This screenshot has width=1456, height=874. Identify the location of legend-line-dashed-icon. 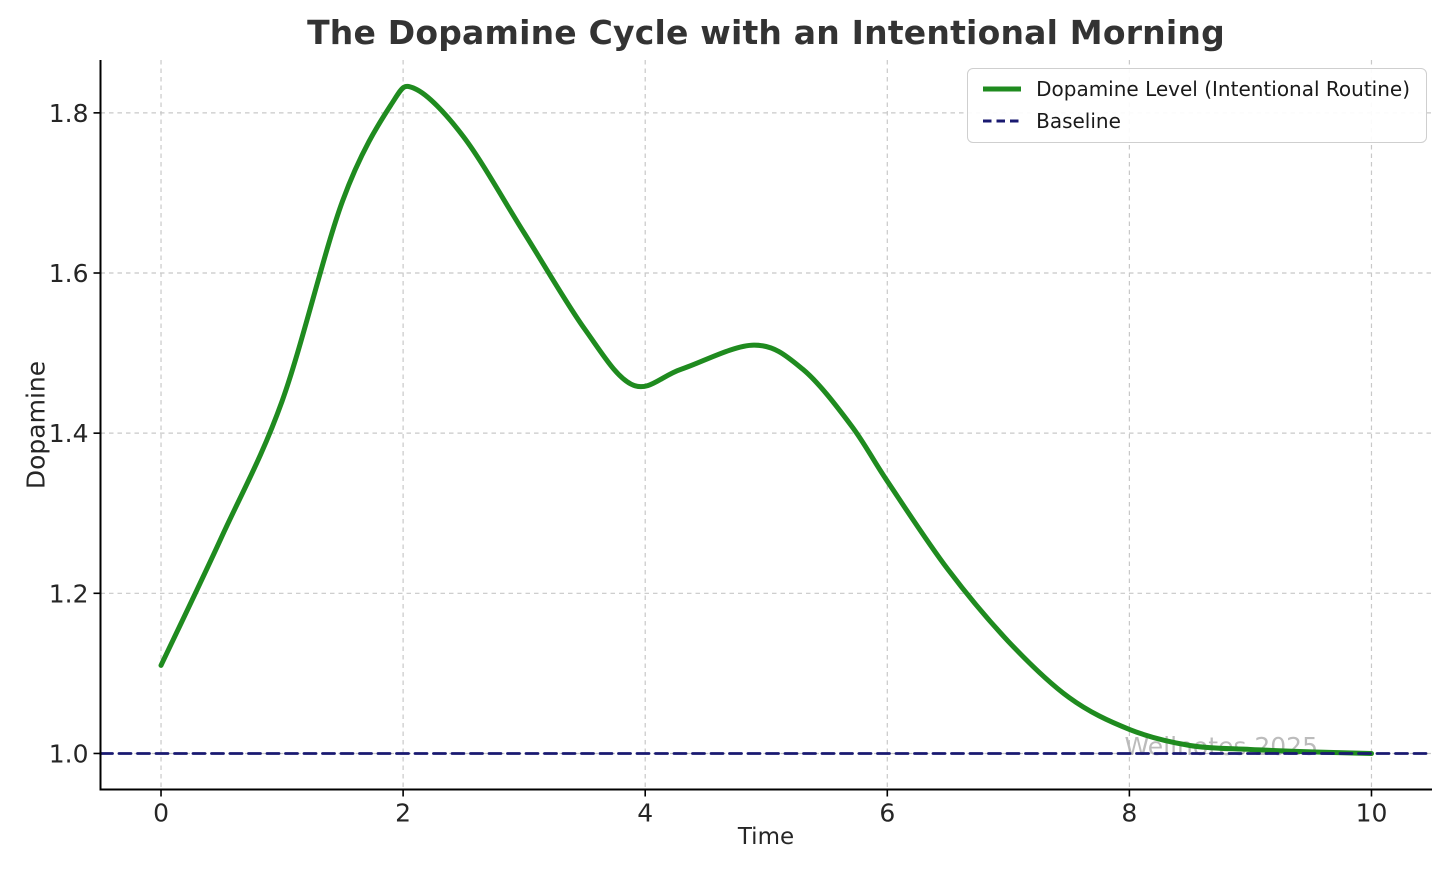
(1002, 121).